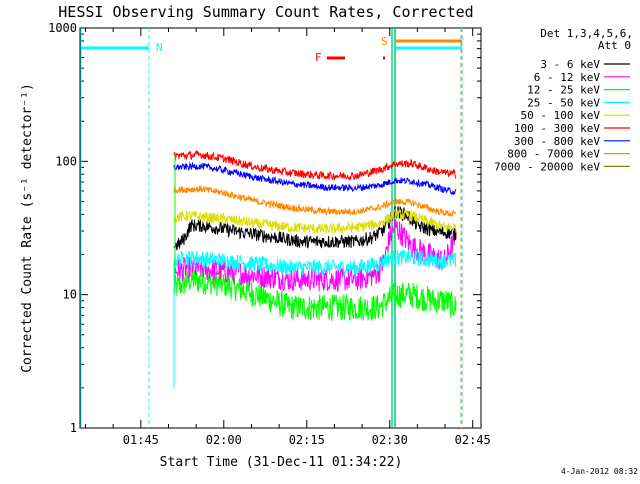  I want to click on x-tick-label: 02:45, so click(473, 440).